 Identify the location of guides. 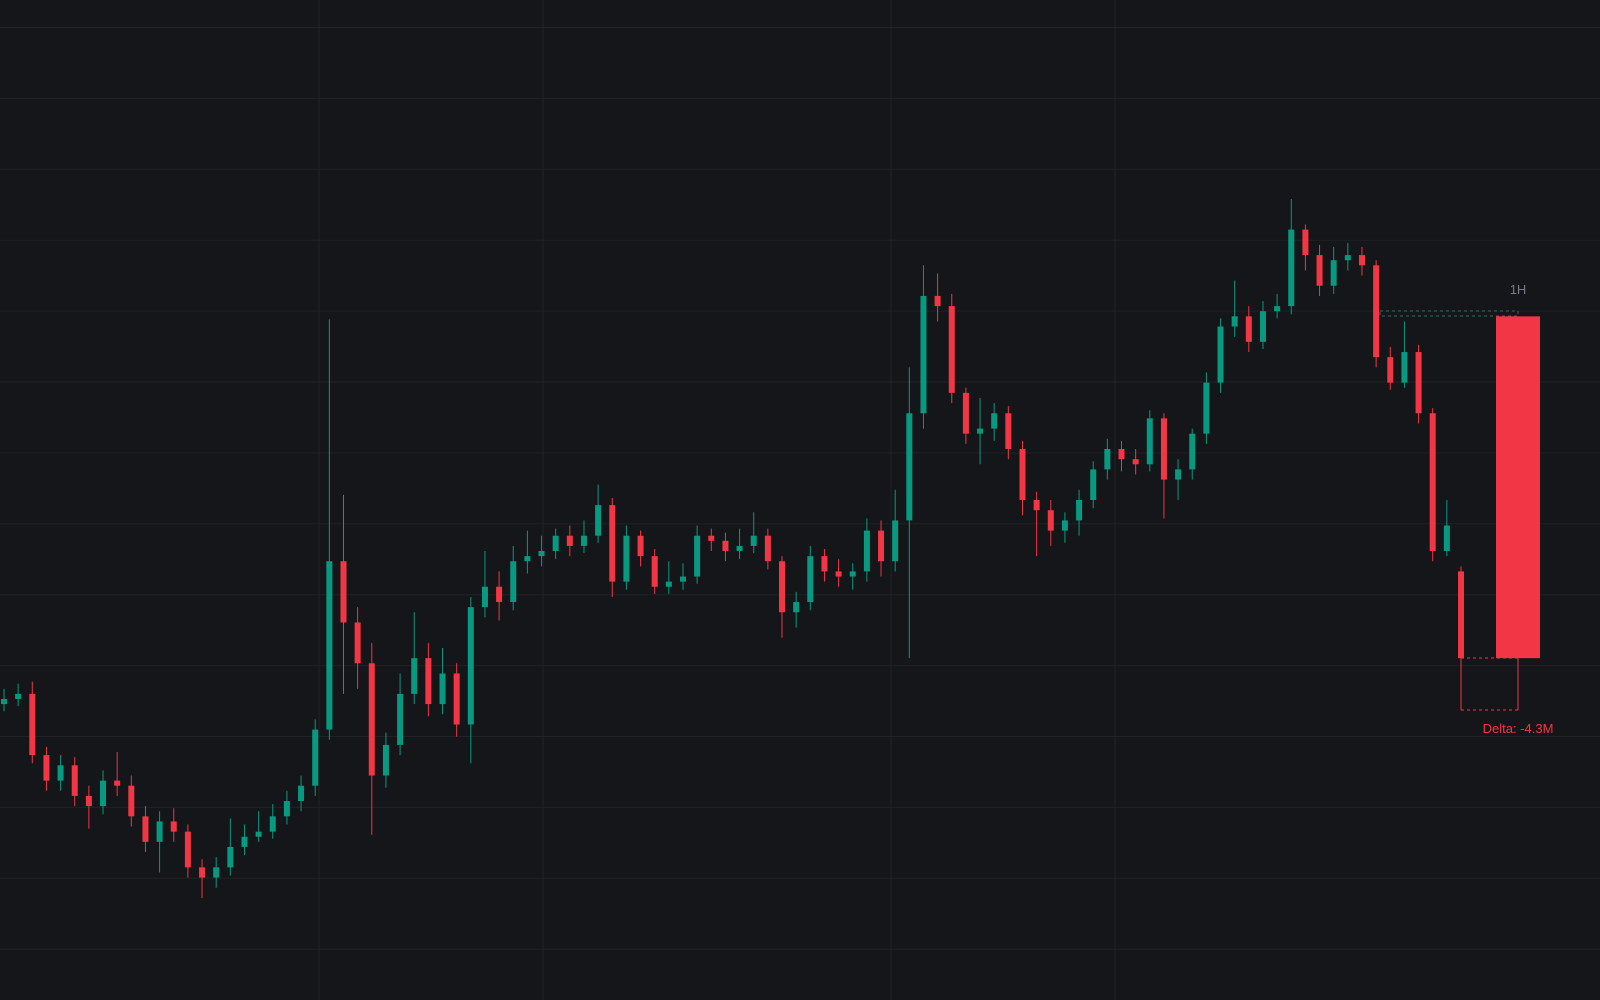
(1449, 510).